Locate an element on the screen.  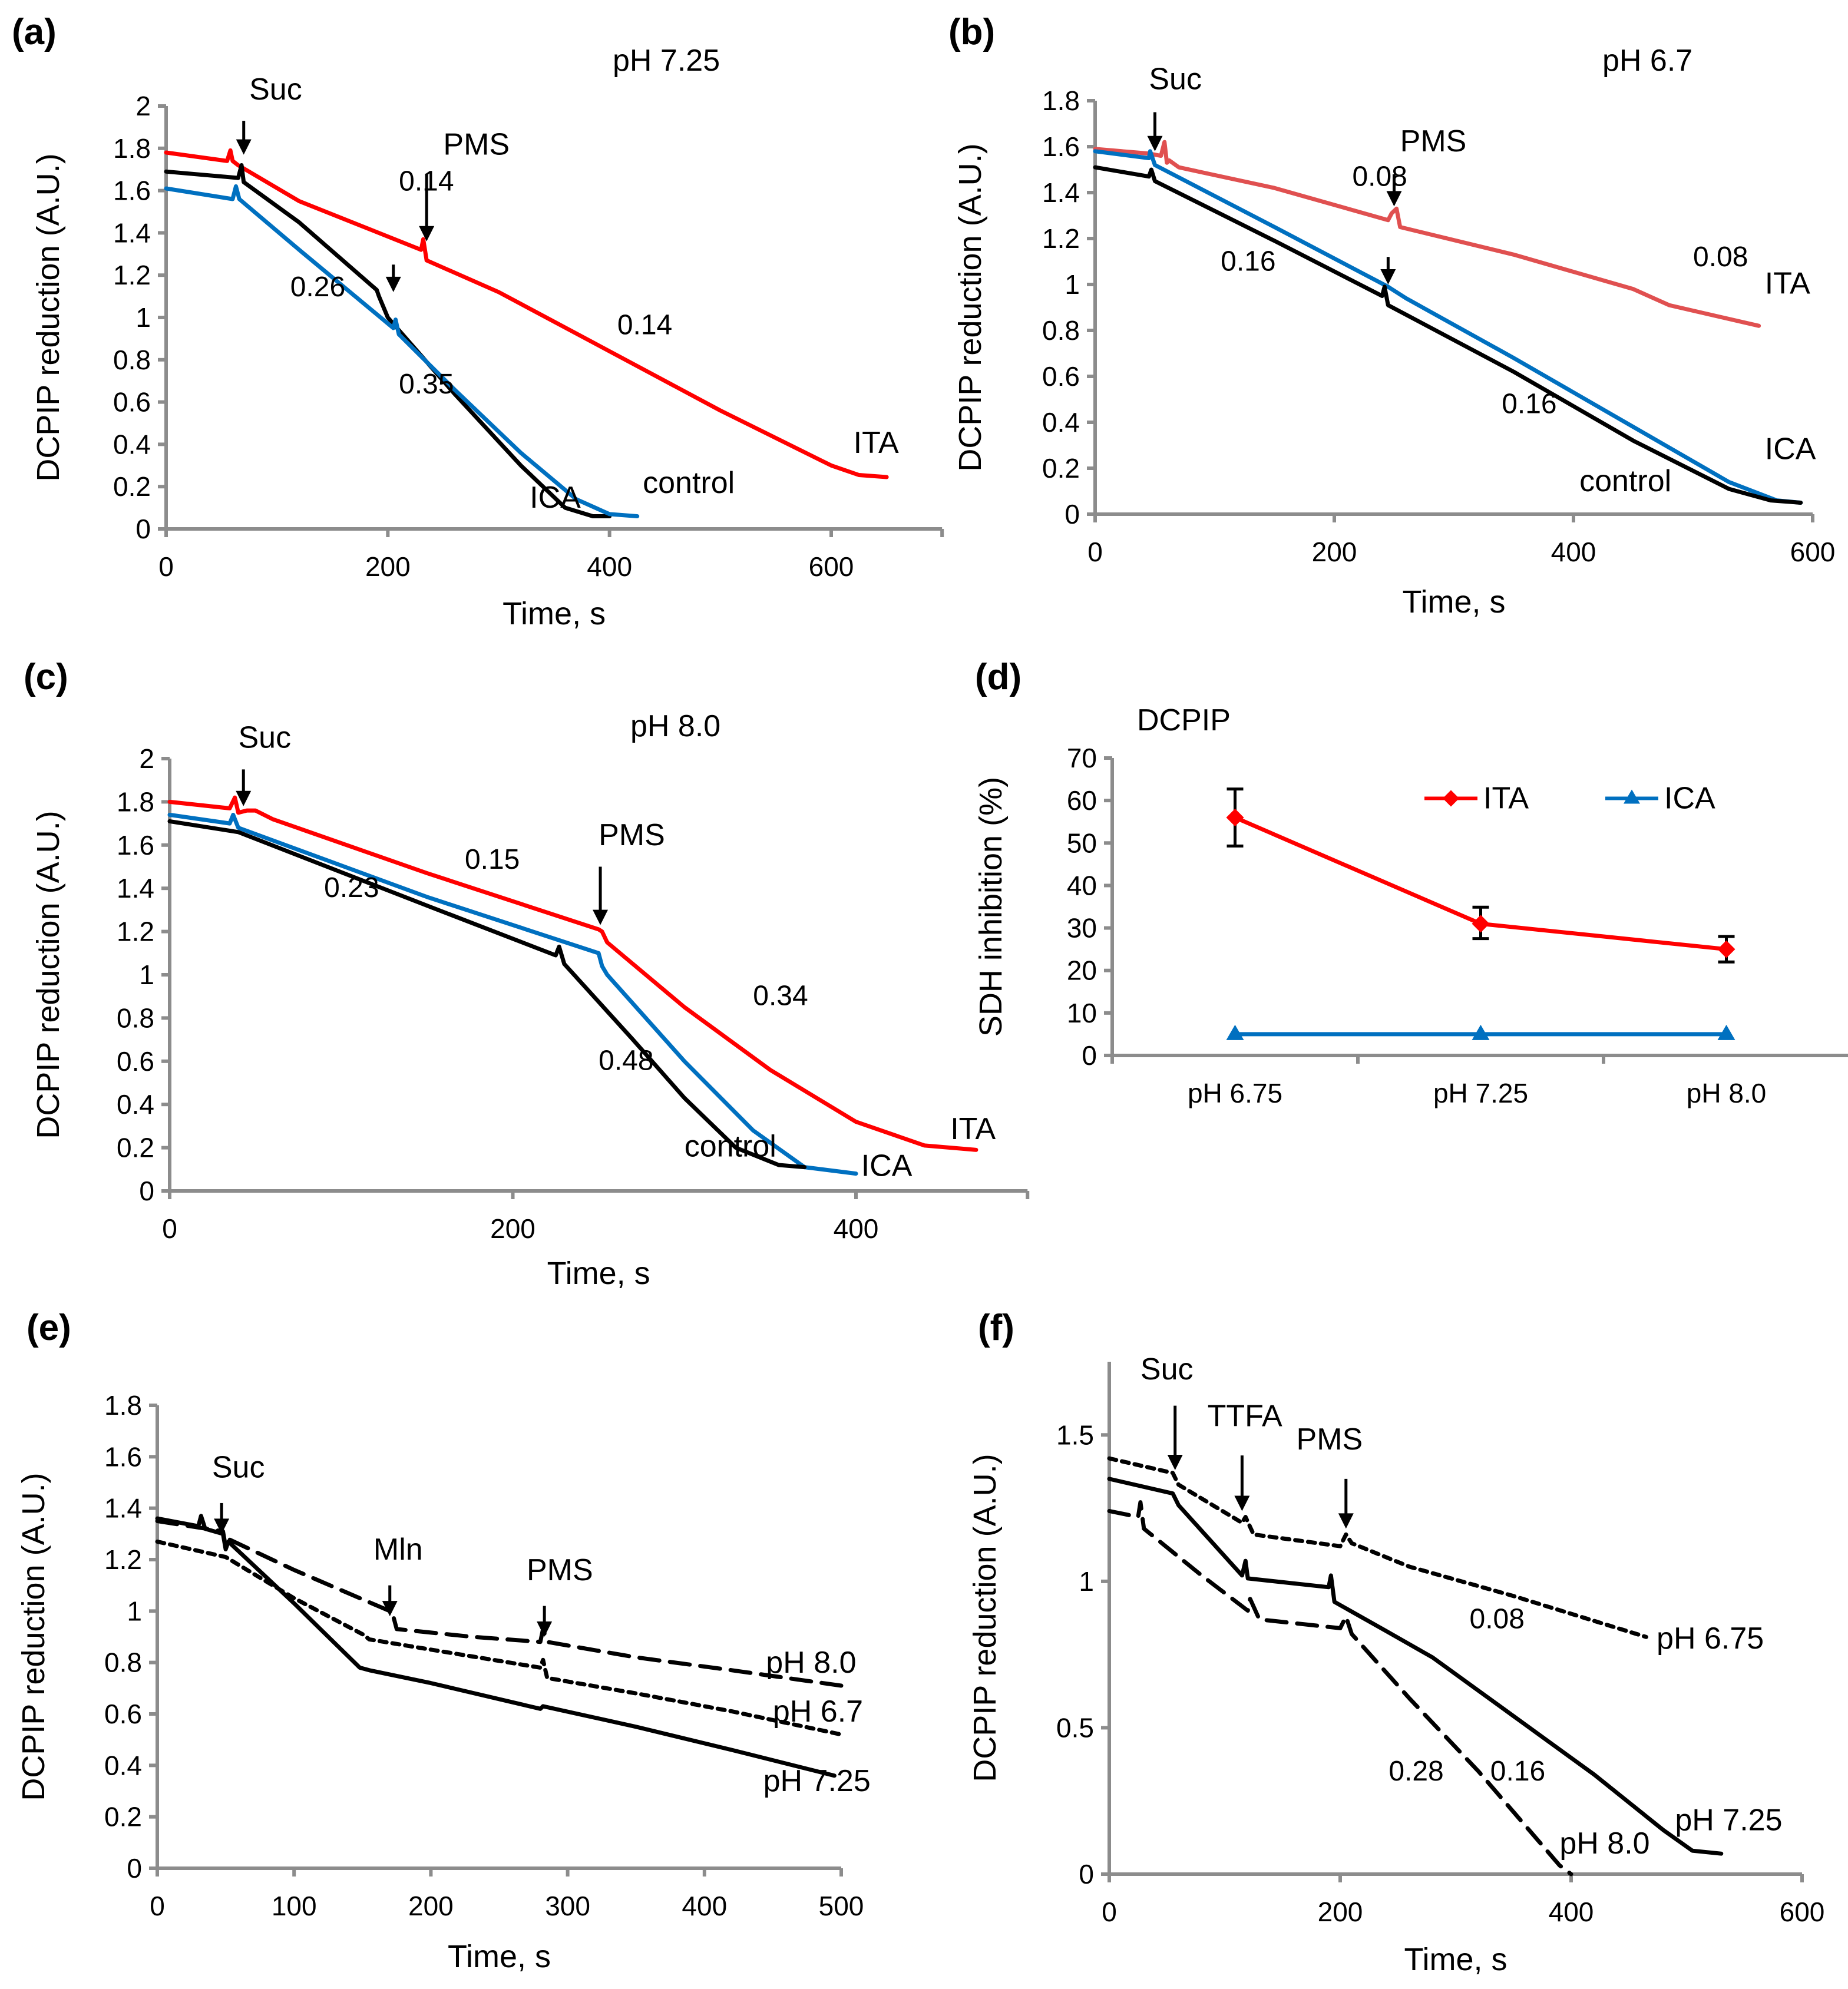
legend-label-ita: ITA is located at coordinates (1506, 799).